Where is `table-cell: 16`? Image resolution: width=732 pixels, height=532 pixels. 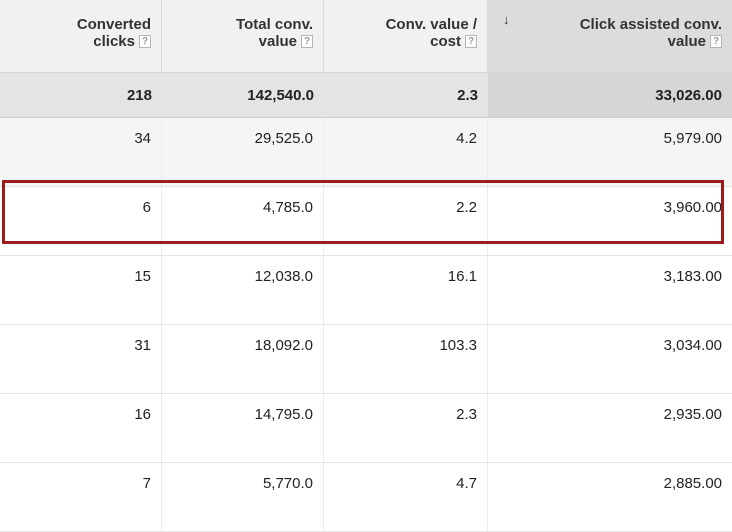
table-cell: 16 is located at coordinates (81, 428).